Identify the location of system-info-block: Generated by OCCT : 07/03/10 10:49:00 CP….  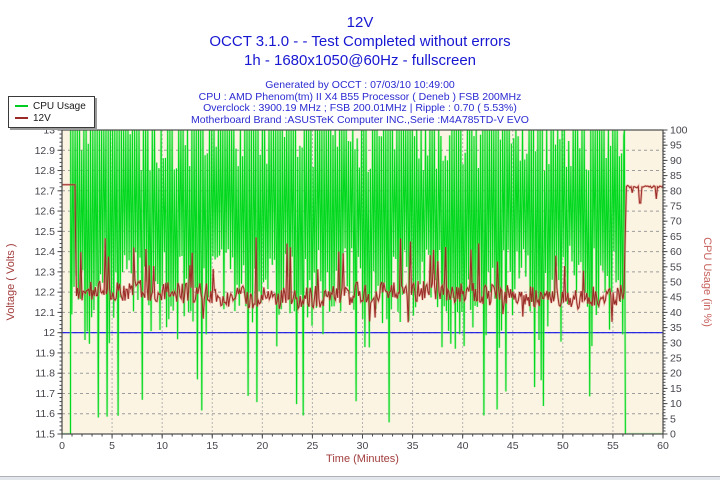
(360, 102).